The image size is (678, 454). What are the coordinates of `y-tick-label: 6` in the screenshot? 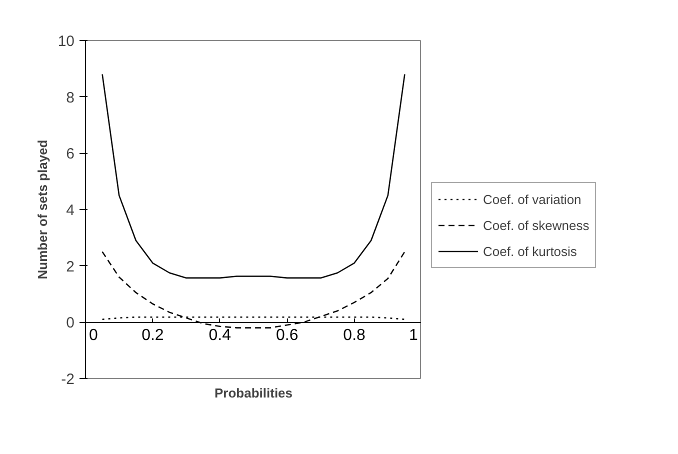 It's located at (70, 154).